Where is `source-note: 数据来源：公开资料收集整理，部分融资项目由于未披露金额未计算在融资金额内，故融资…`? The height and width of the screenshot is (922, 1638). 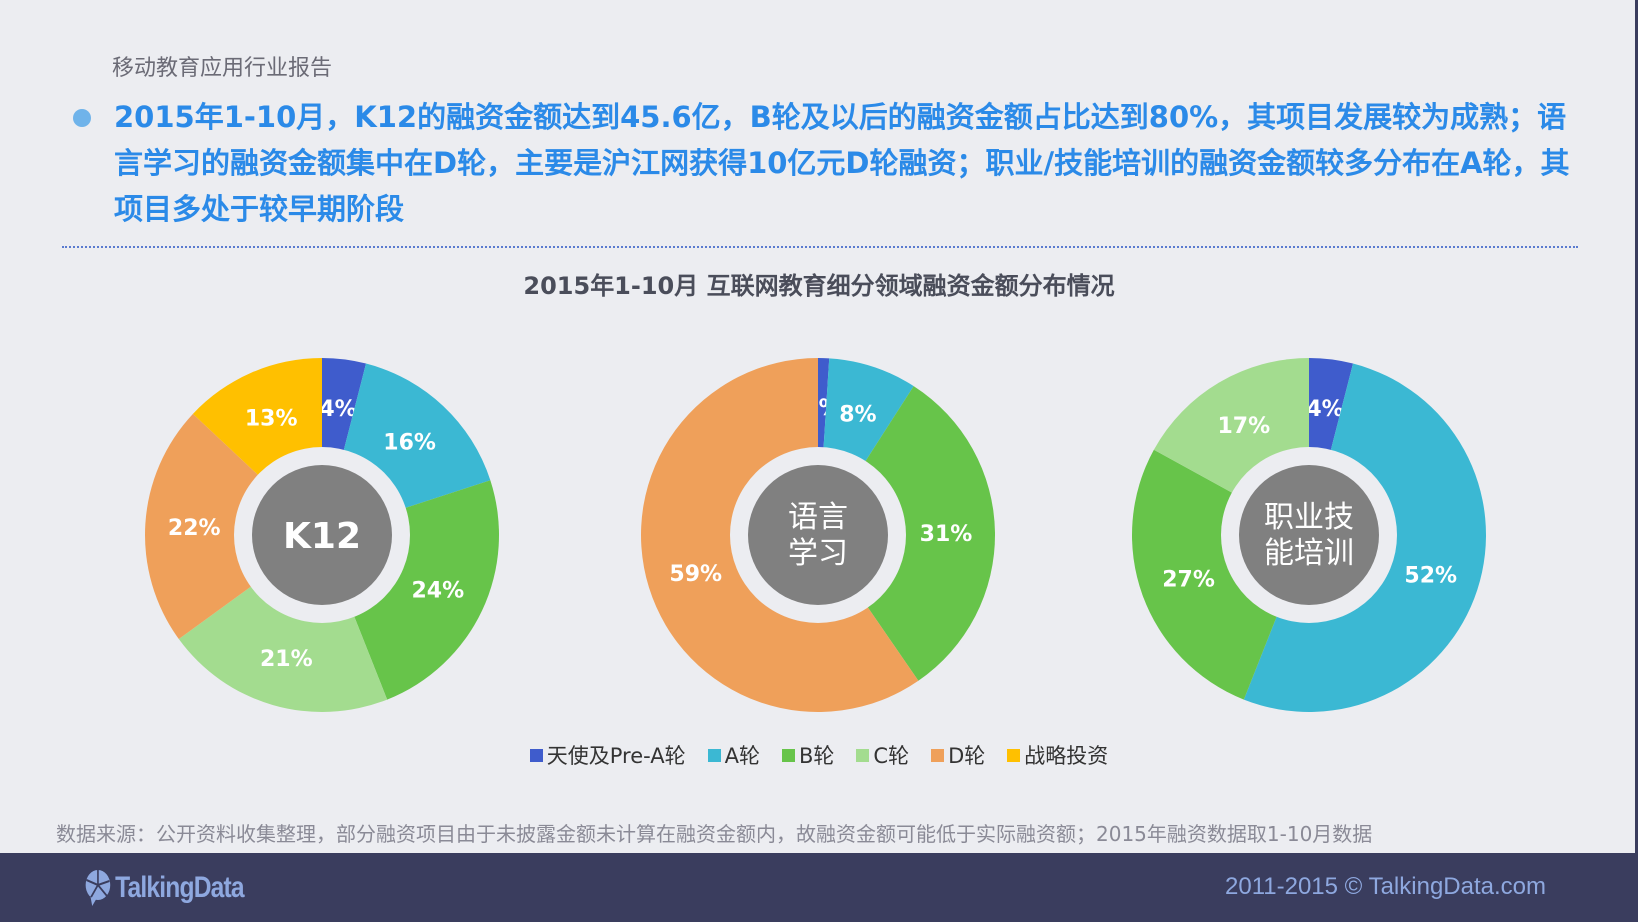 source-note: 数据来源：公开资料收集整理，部分融资项目由于未披露金额未计算在融资金额内，故融资… is located at coordinates (714, 834).